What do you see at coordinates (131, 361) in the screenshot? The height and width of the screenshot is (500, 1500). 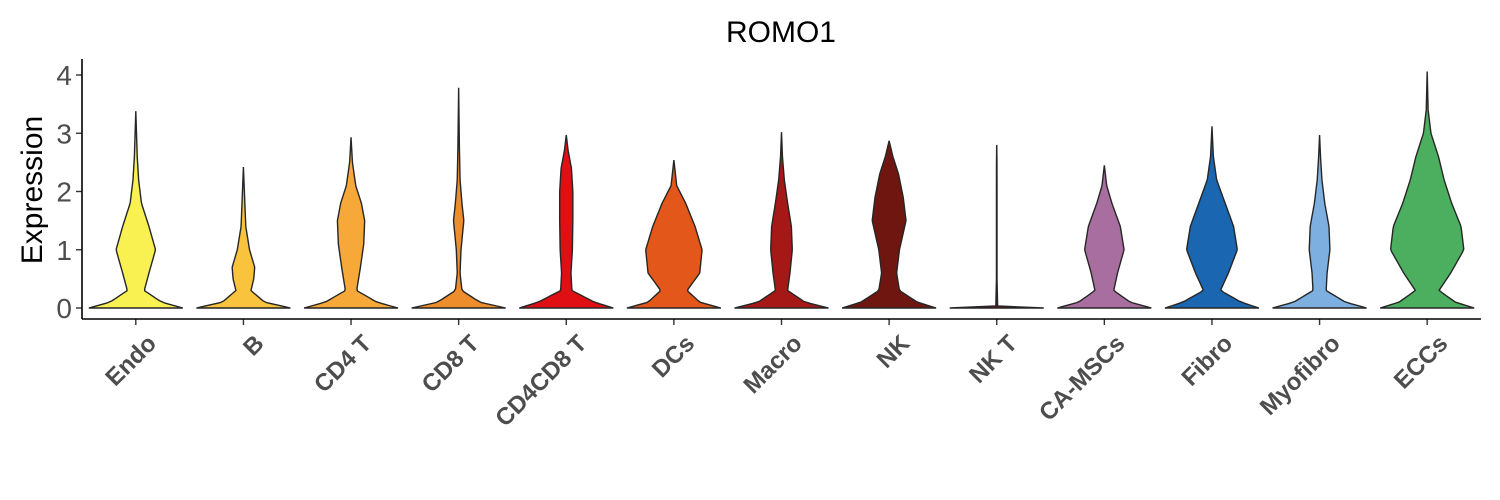 I see `x-tick-label-endo: Endo` at bounding box center [131, 361].